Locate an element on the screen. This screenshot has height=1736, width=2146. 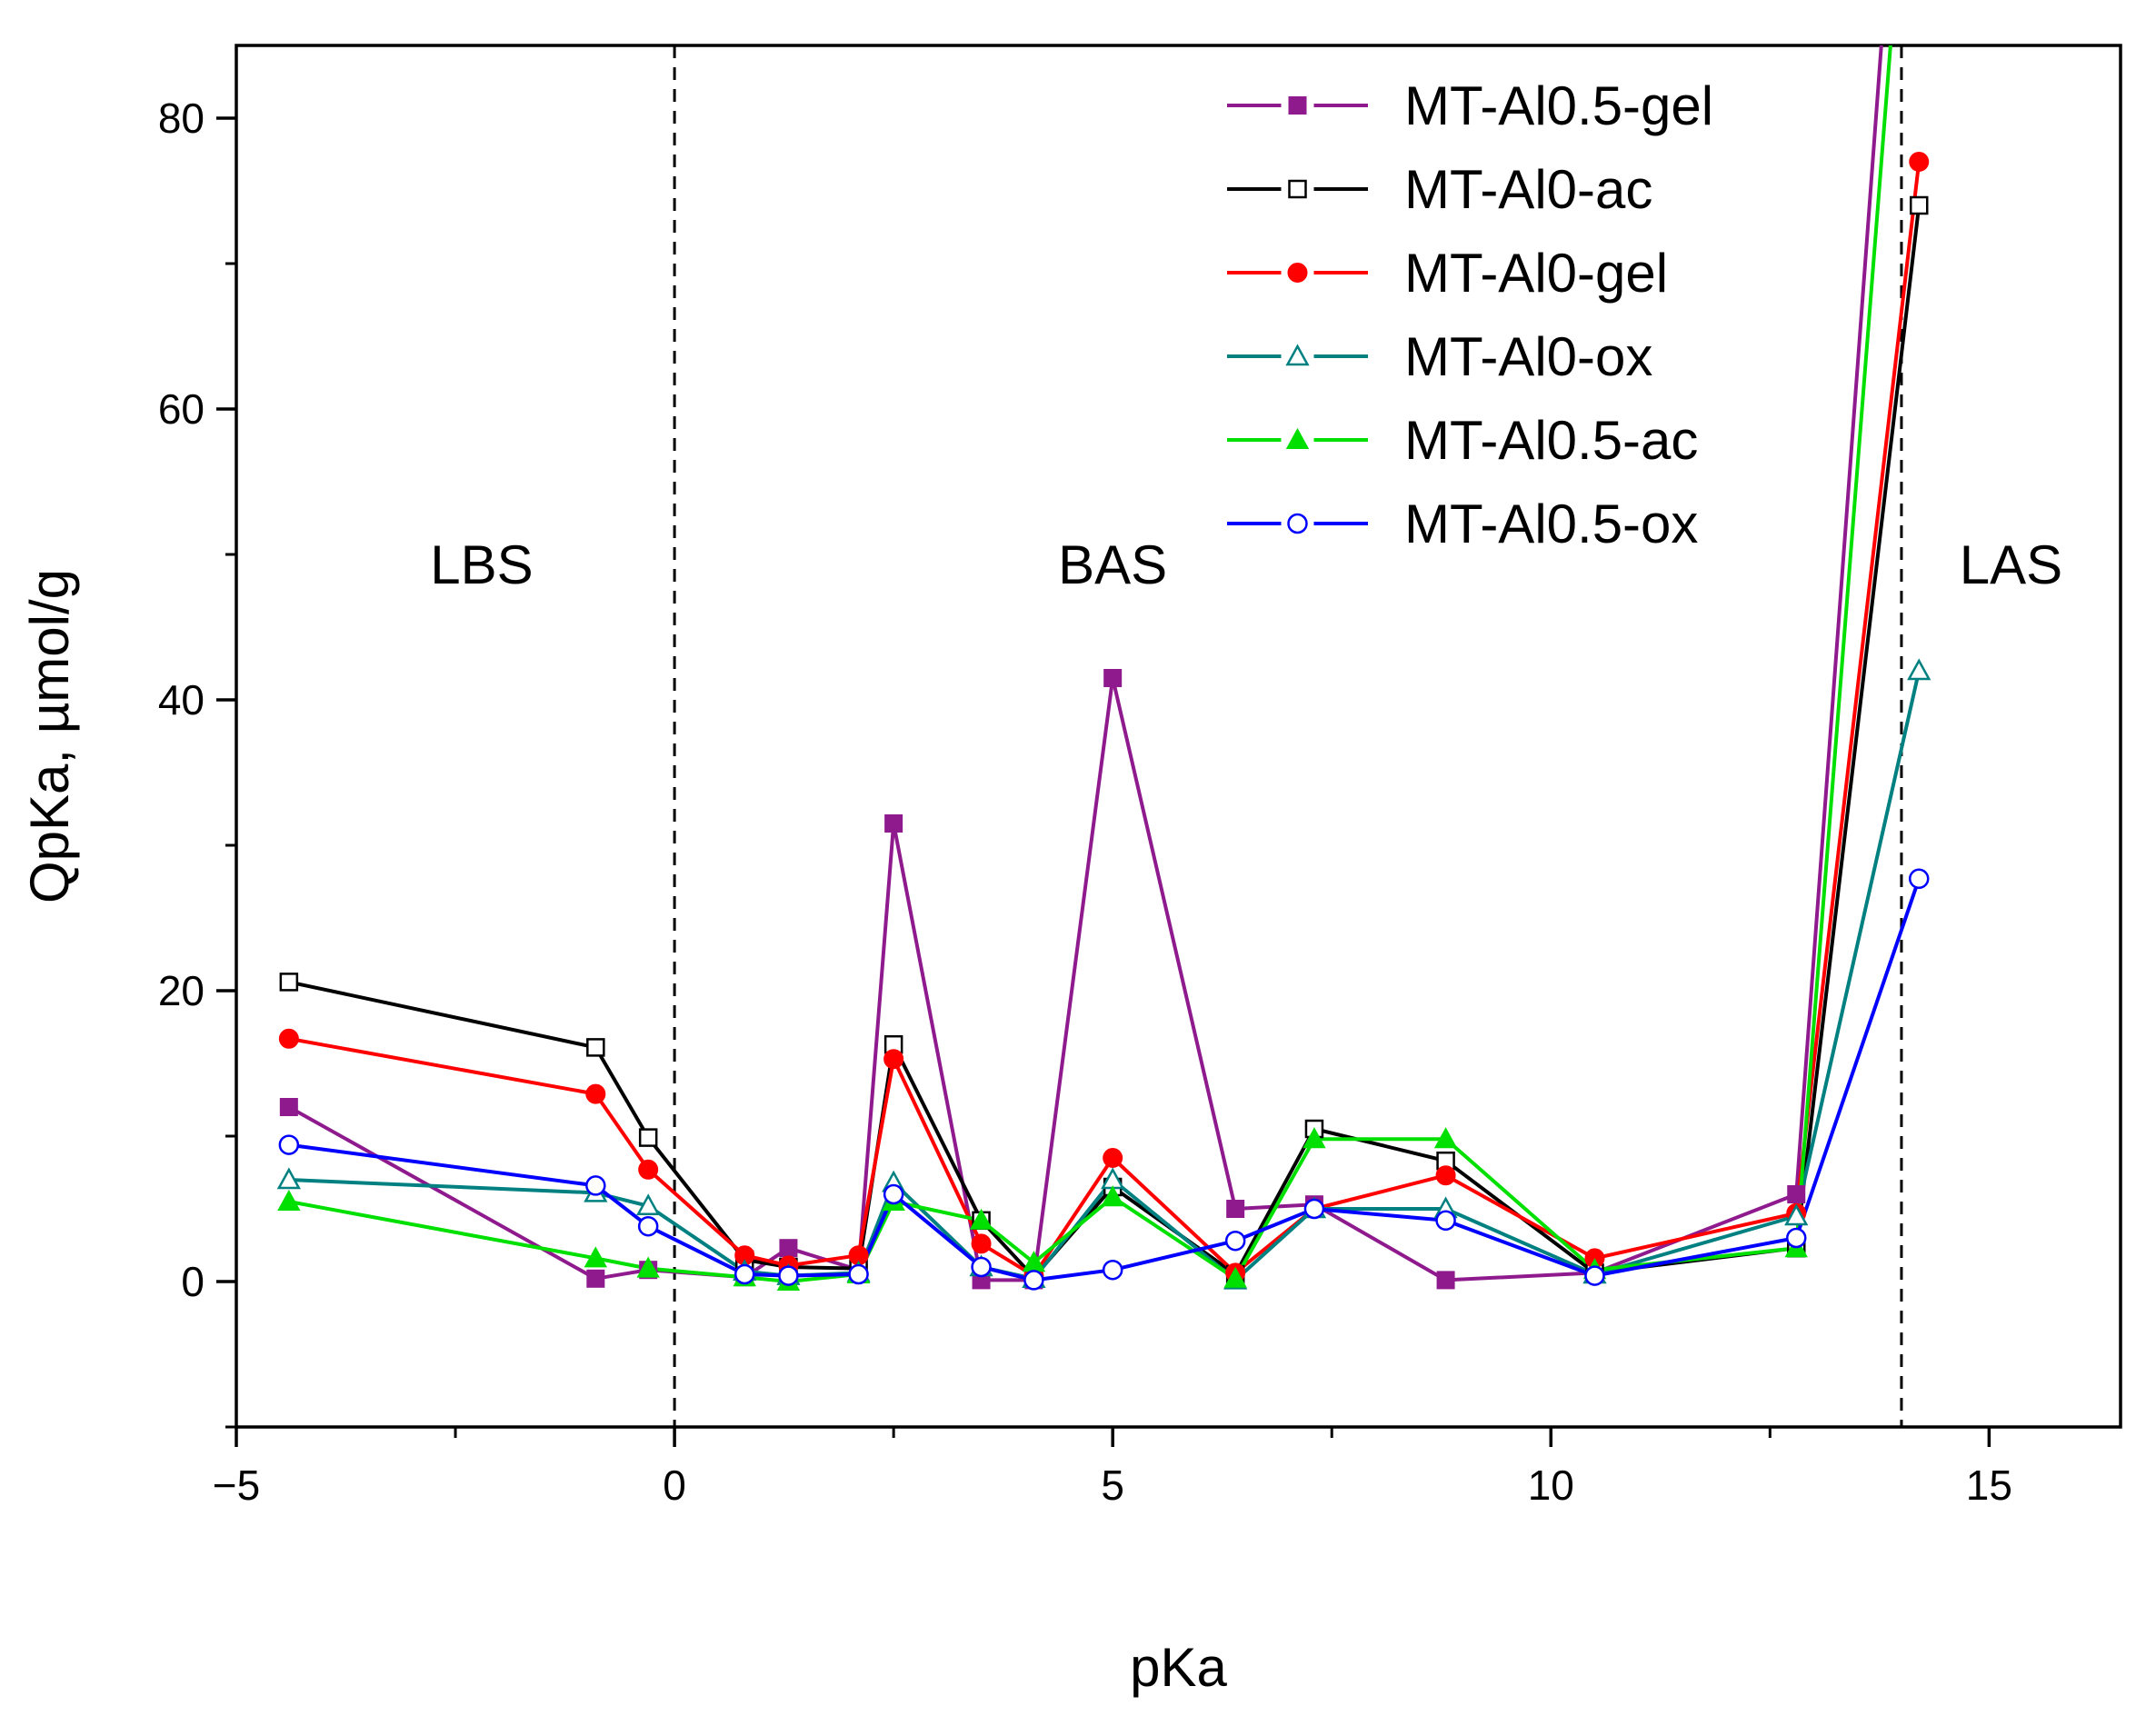
x-tick-label: 15 is located at coordinates (1989, 1485).